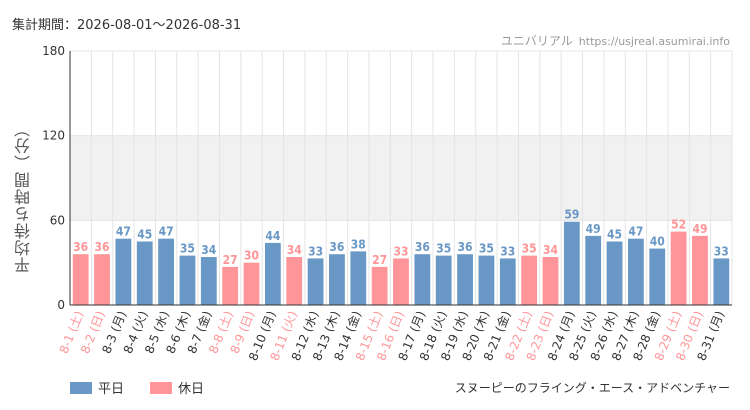  What do you see at coordinates (81, 387) in the screenshot?
I see `legend-swatch-weekday` at bounding box center [81, 387].